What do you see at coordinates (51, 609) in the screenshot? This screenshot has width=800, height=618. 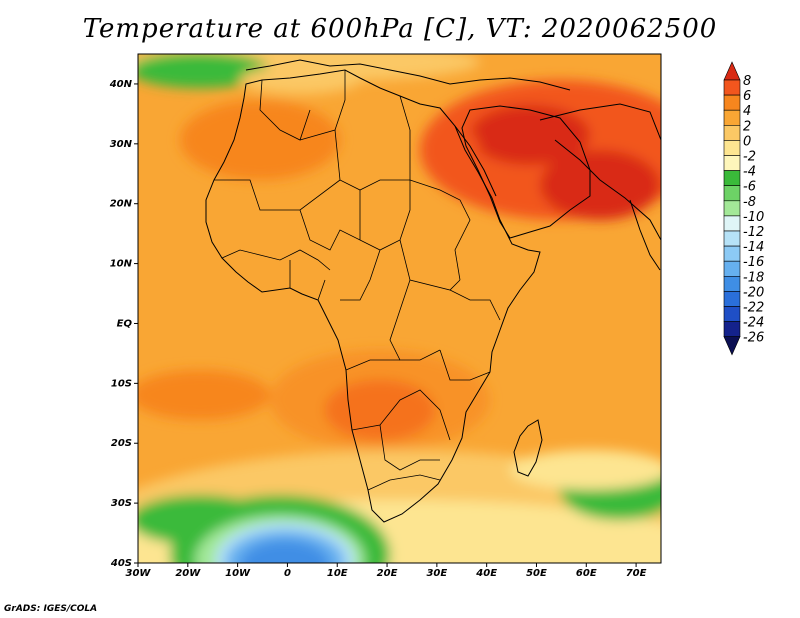 I see `grads-credit: GrADS: IGES/COLA` at bounding box center [51, 609].